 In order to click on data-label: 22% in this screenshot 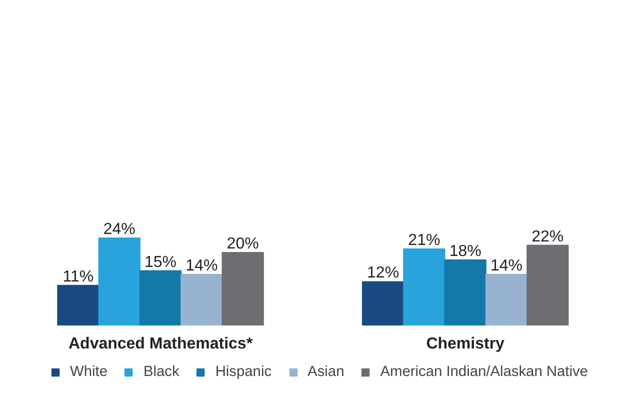, I will do `click(548, 237)`.